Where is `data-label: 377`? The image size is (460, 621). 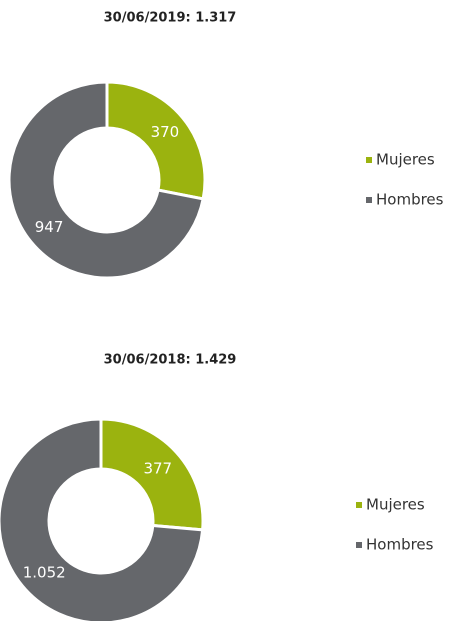 data-label: 377 is located at coordinates (157, 468).